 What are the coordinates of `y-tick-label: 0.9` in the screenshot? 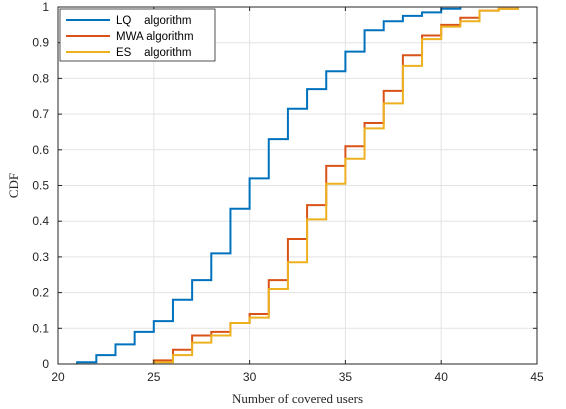 It's located at (40, 43).